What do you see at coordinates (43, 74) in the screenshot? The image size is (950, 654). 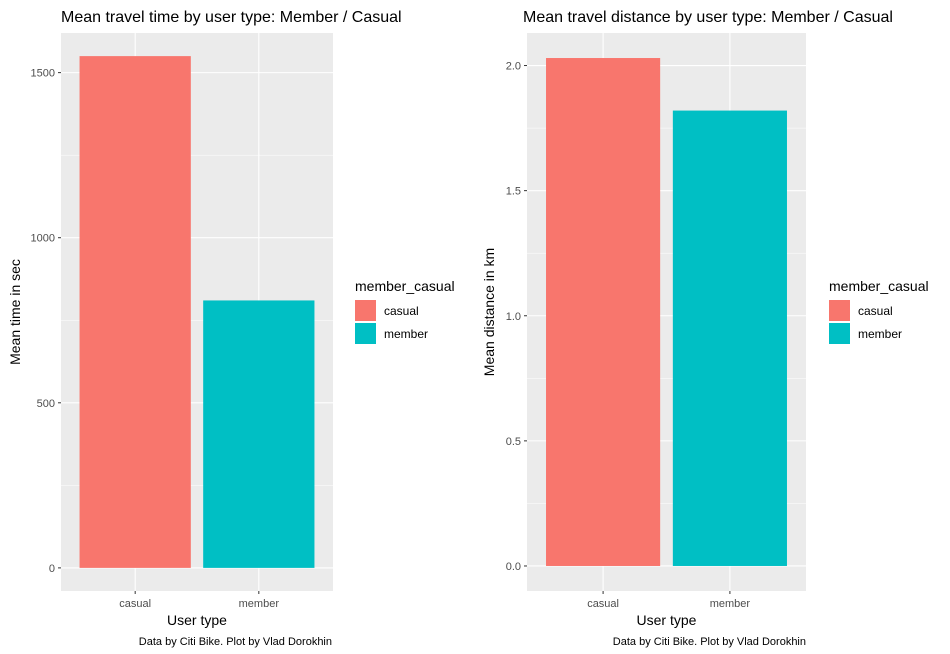 I see `y-tick-label: 1500` at bounding box center [43, 74].